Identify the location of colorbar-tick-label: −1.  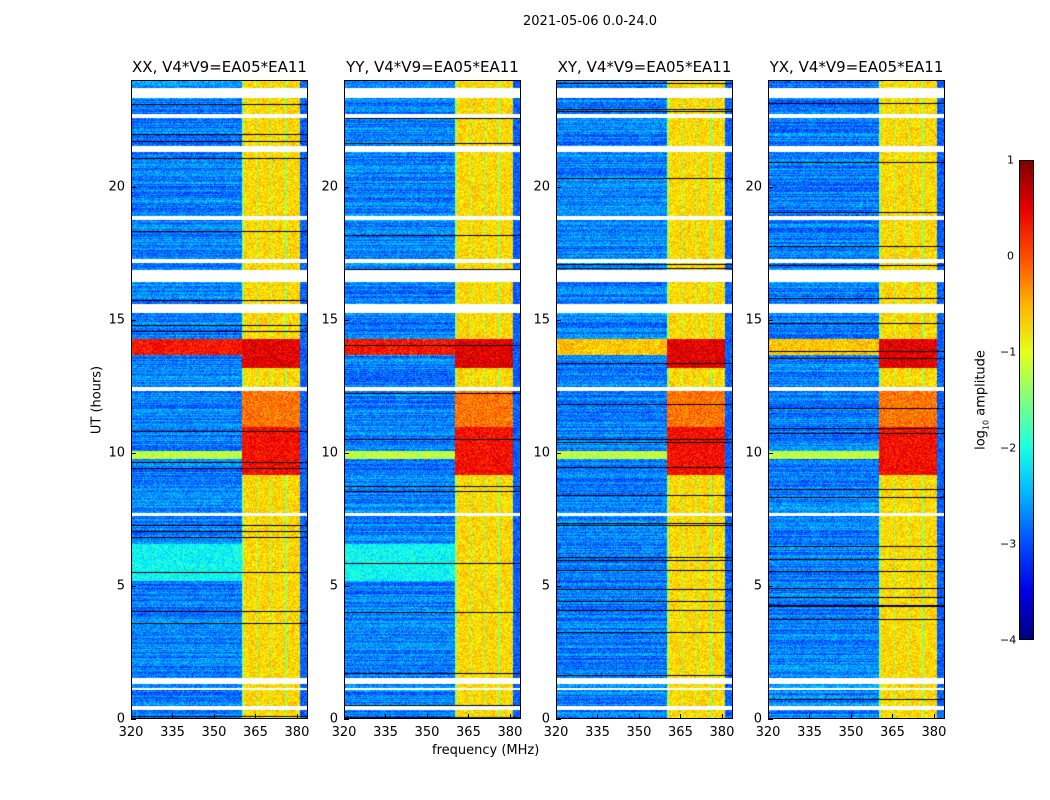
(1008, 352).